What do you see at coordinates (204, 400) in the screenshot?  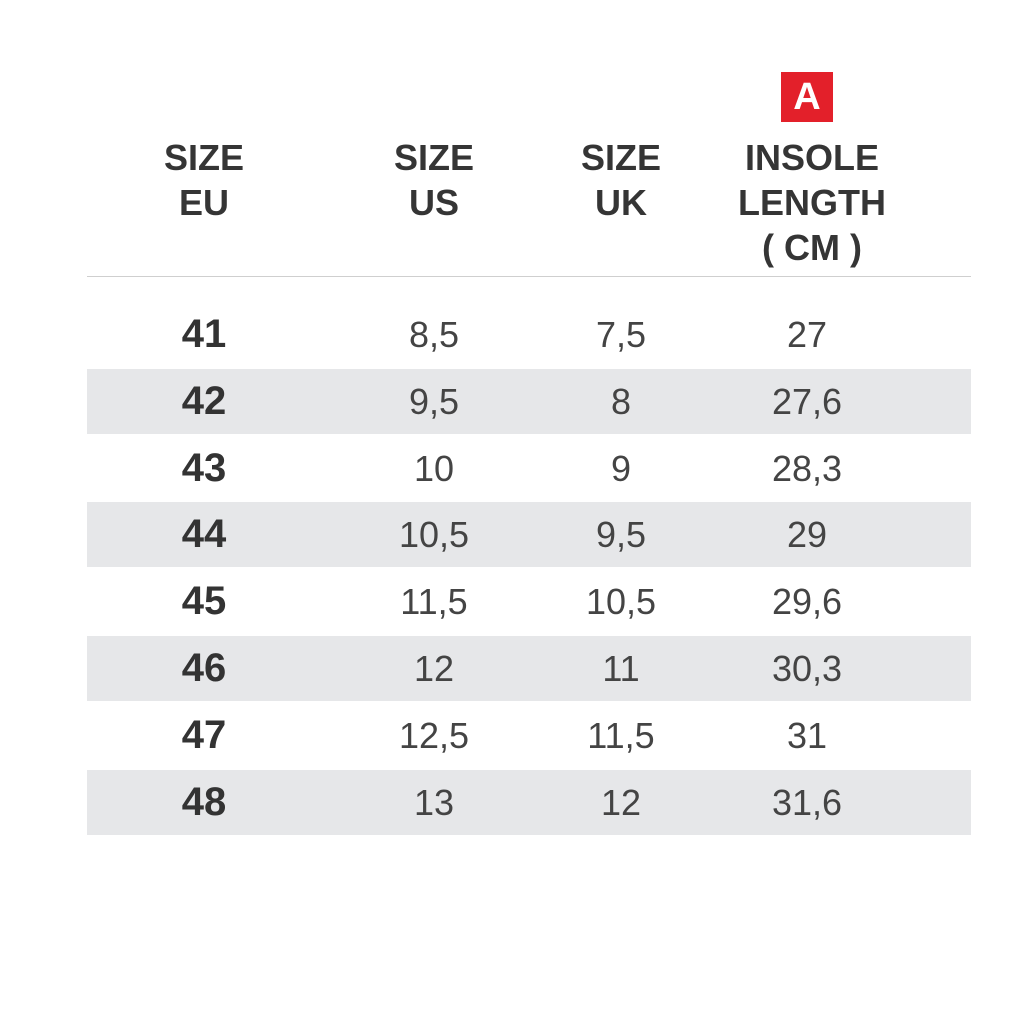 I see `table-cell: 42` at bounding box center [204, 400].